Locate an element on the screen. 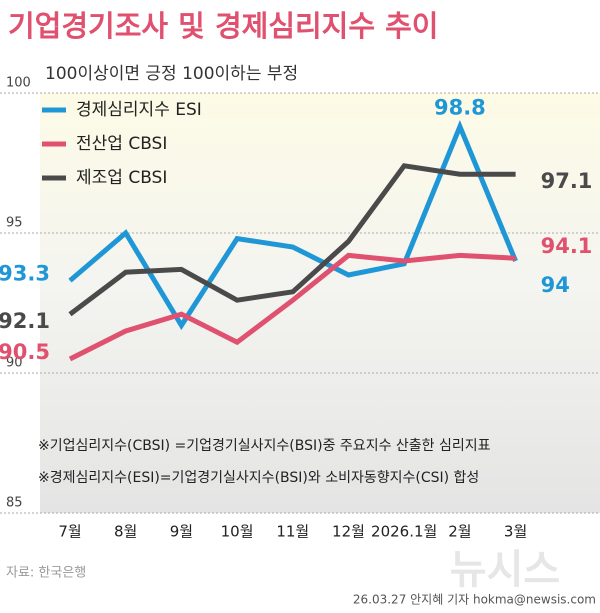 The height and width of the screenshot is (613, 600). subtitle: 100이상이면 긍정 100이하는 부정 is located at coordinates (171, 74).